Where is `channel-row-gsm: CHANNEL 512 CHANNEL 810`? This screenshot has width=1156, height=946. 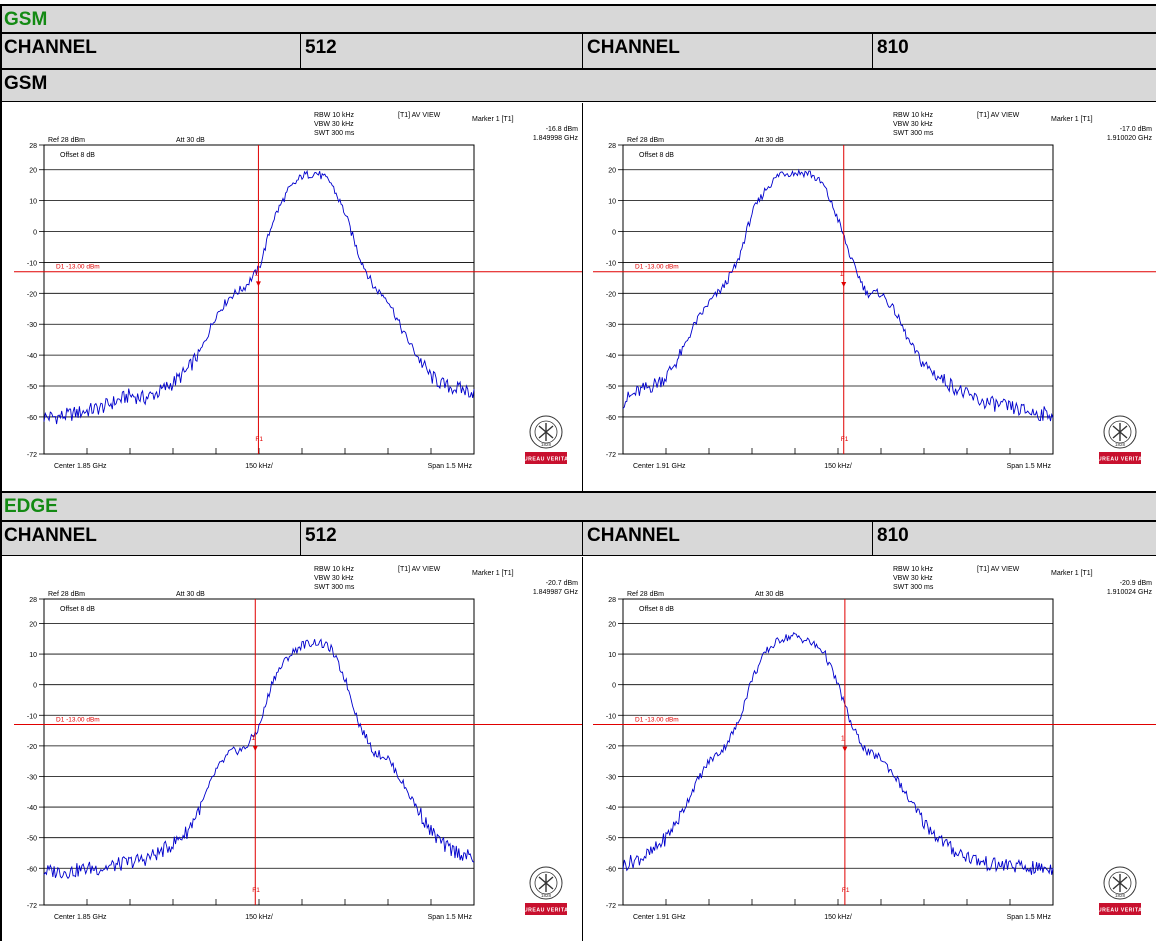
channel-row-gsm: CHANNEL 512 CHANNEL 810 is located at coordinates (578, 51).